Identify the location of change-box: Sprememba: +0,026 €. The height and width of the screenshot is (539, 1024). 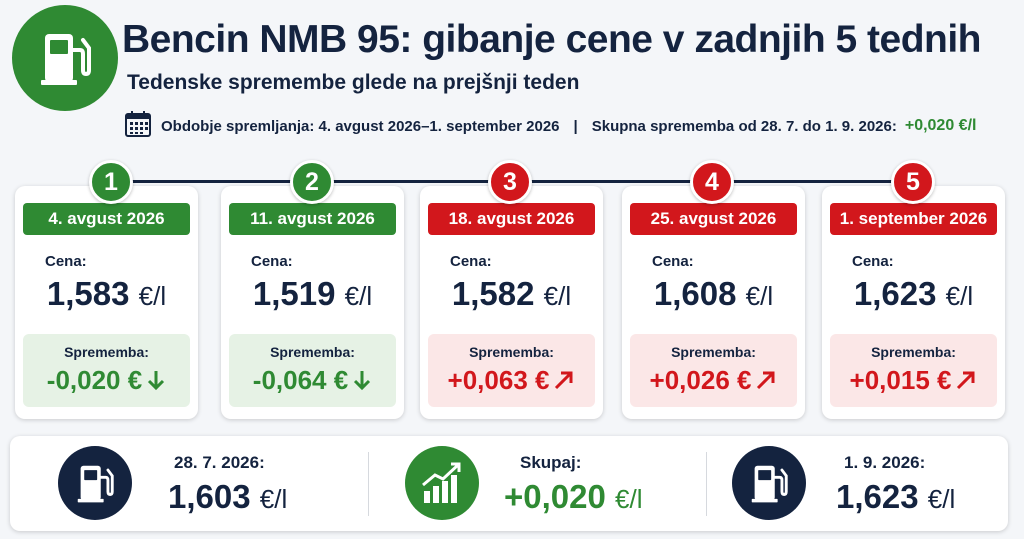
(713, 370).